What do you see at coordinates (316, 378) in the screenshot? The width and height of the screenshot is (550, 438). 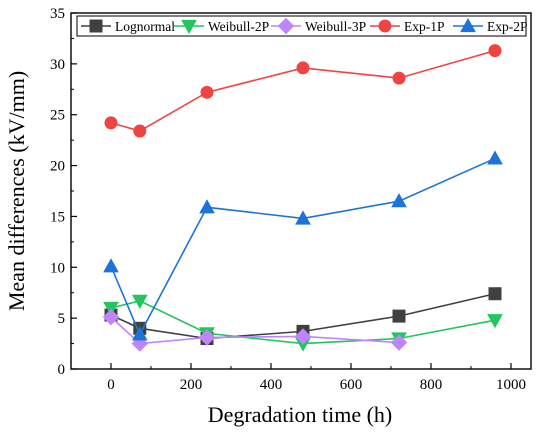 I see `x-axis-ticks: 0 200 400 600 800 1000` at bounding box center [316, 378].